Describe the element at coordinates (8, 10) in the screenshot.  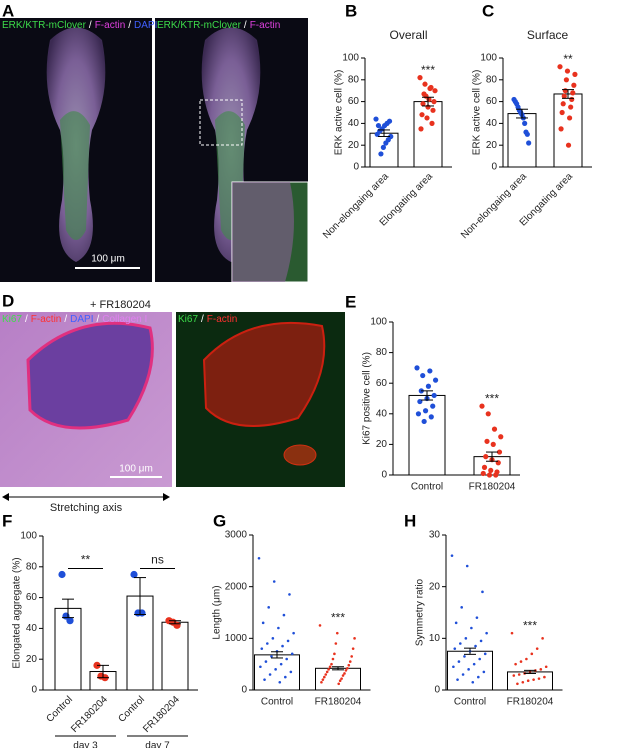
I see `panel-letter: A` at that location.